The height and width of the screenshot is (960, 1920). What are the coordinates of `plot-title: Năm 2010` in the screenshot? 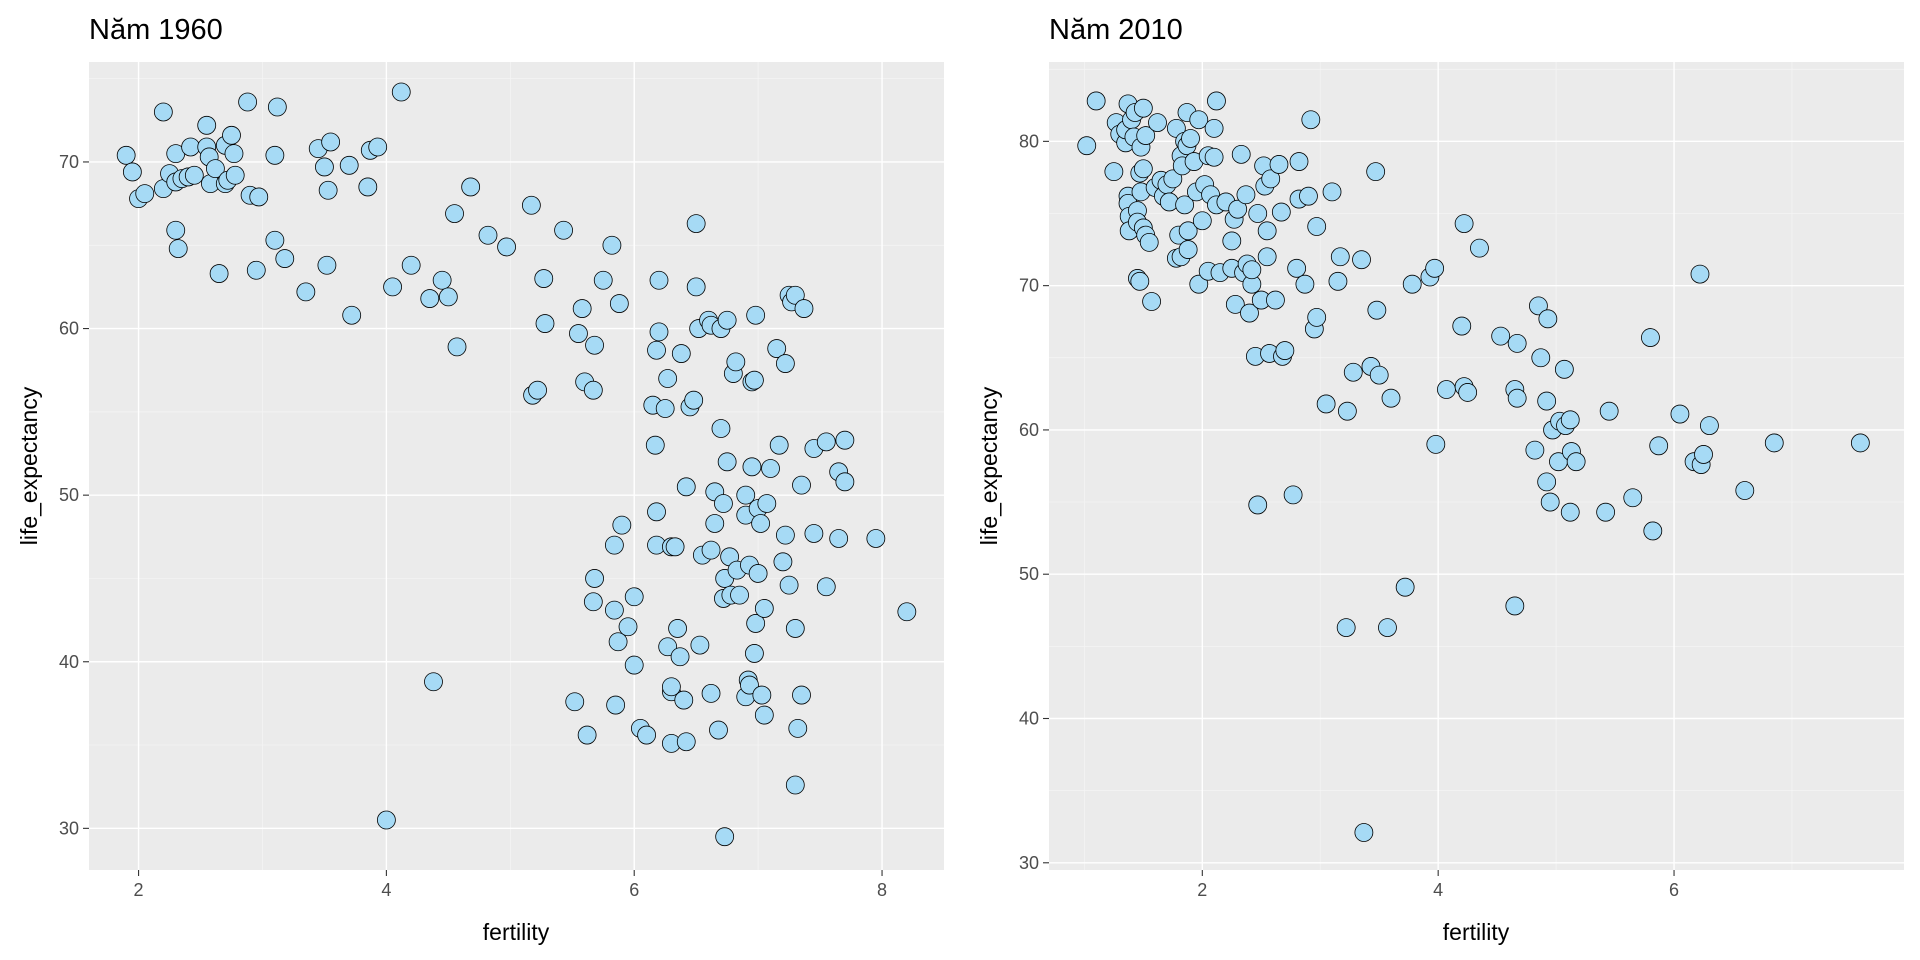 It's located at (1116, 30).